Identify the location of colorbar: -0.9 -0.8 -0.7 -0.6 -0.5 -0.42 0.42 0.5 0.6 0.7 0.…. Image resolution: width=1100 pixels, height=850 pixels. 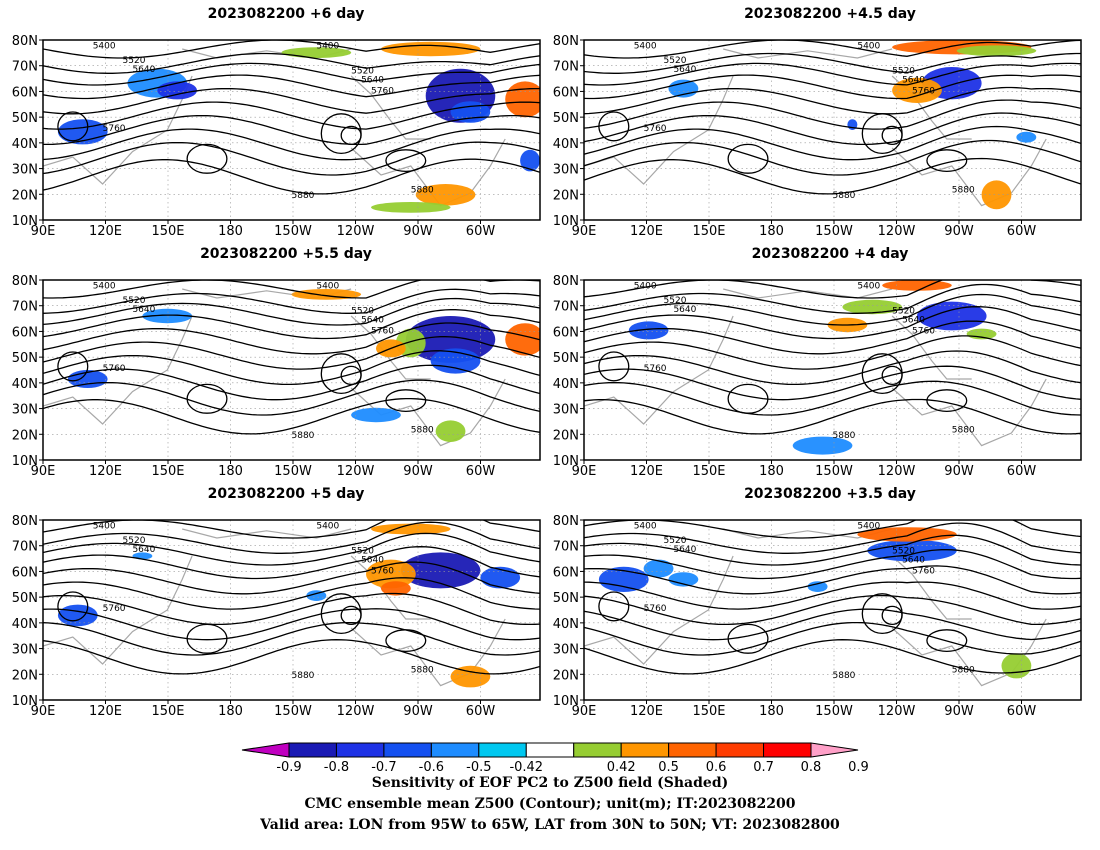
(555, 757).